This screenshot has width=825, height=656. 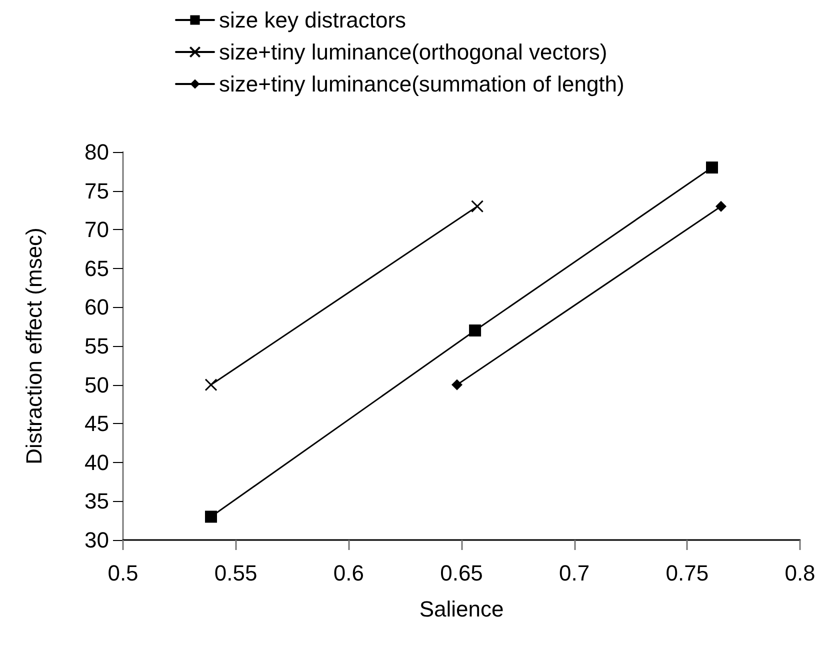 What do you see at coordinates (687, 573) in the screenshot?
I see `x-tick-label: 0.75` at bounding box center [687, 573].